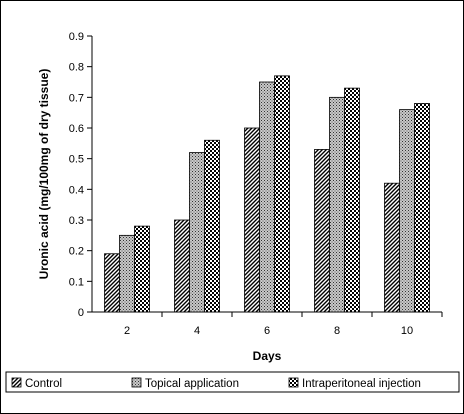  Describe the element at coordinates (197, 331) in the screenshot. I see `x-tick-label: 4` at that location.